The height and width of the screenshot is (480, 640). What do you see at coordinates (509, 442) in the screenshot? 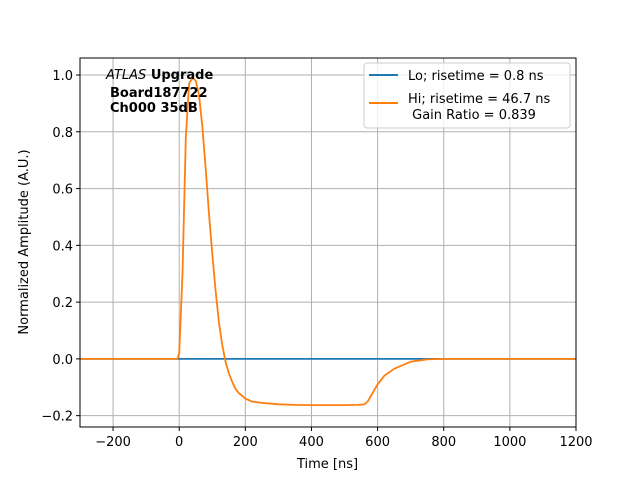
I see `x-tick-label: 1000` at bounding box center [509, 442].